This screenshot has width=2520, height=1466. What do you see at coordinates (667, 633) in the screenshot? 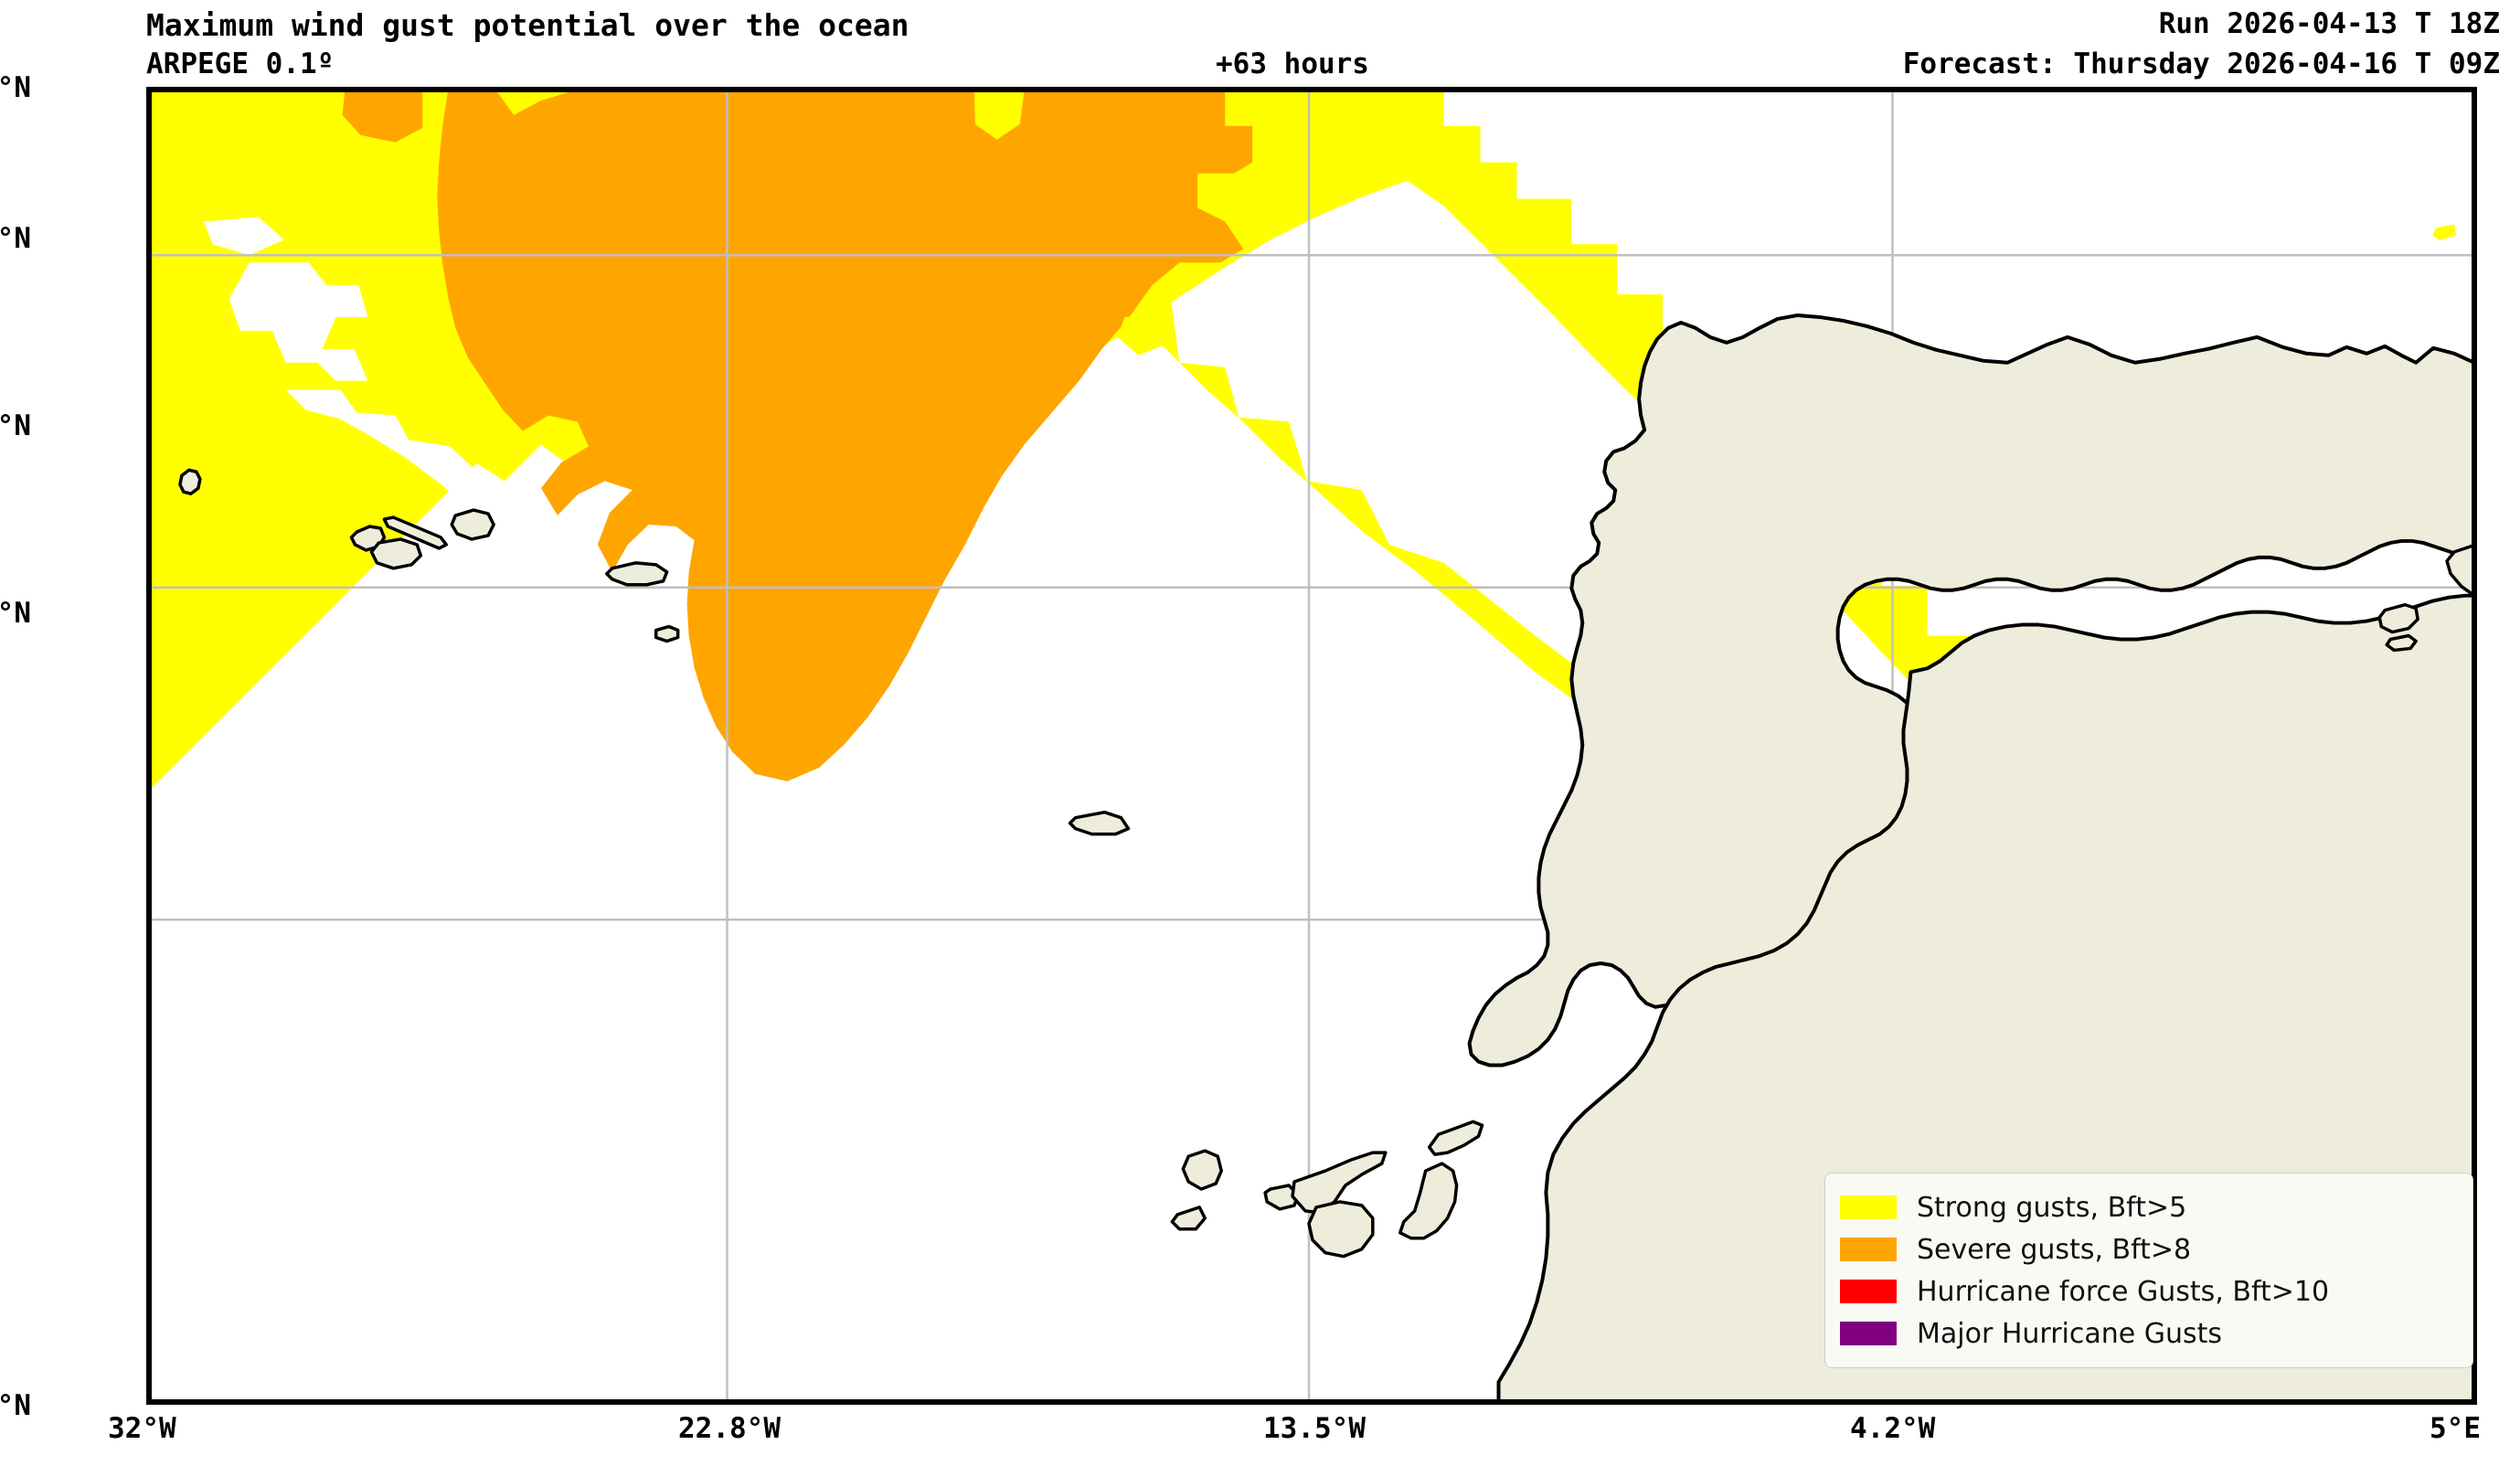
I see `island-santa-maria` at bounding box center [667, 633].